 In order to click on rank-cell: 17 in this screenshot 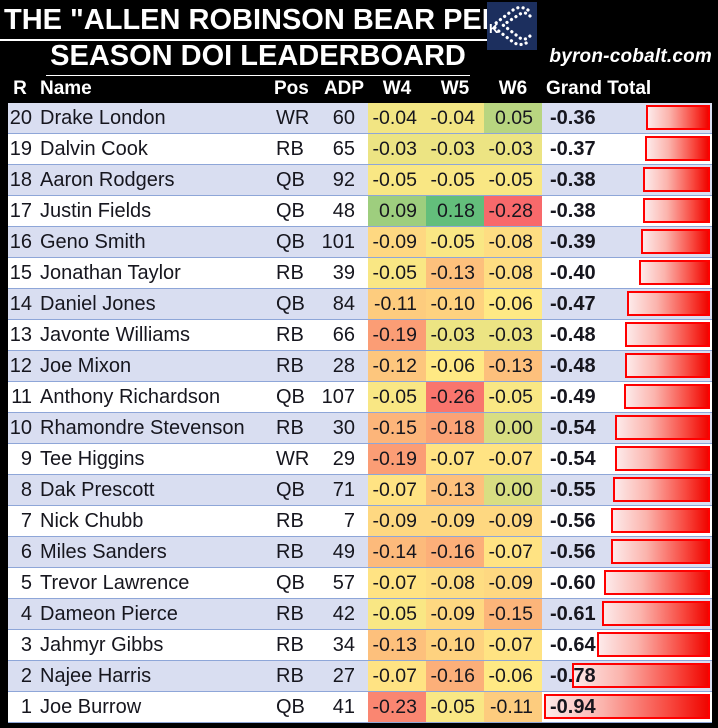, I will do `click(20, 211)`.